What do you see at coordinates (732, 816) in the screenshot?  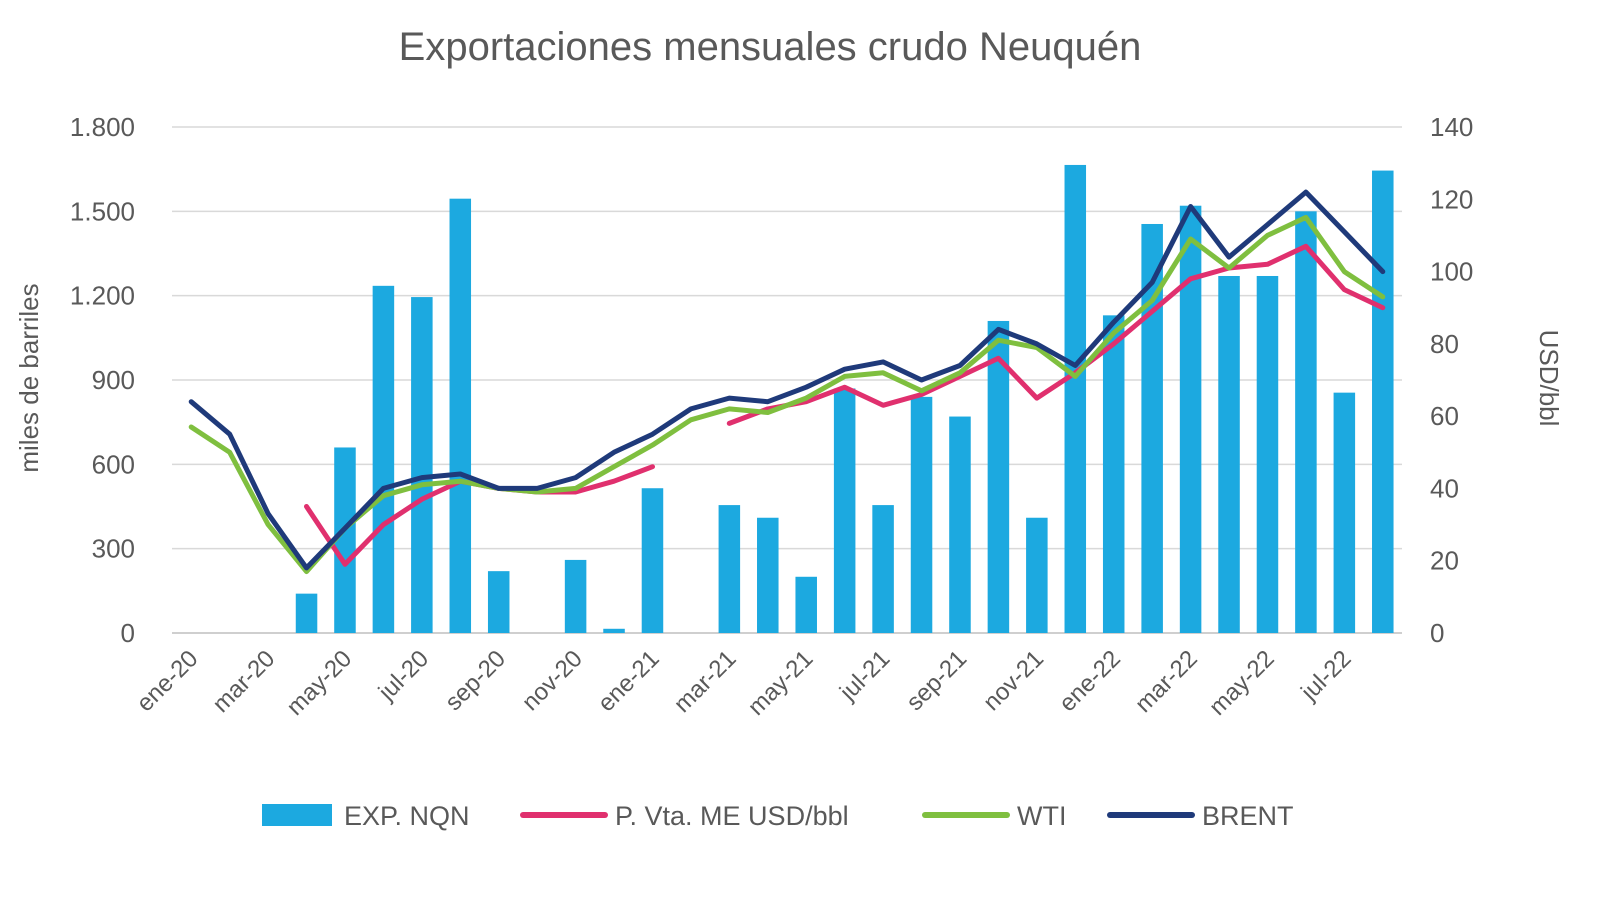 I see `legend-label: P. Vta. ME USD/bbl` at bounding box center [732, 816].